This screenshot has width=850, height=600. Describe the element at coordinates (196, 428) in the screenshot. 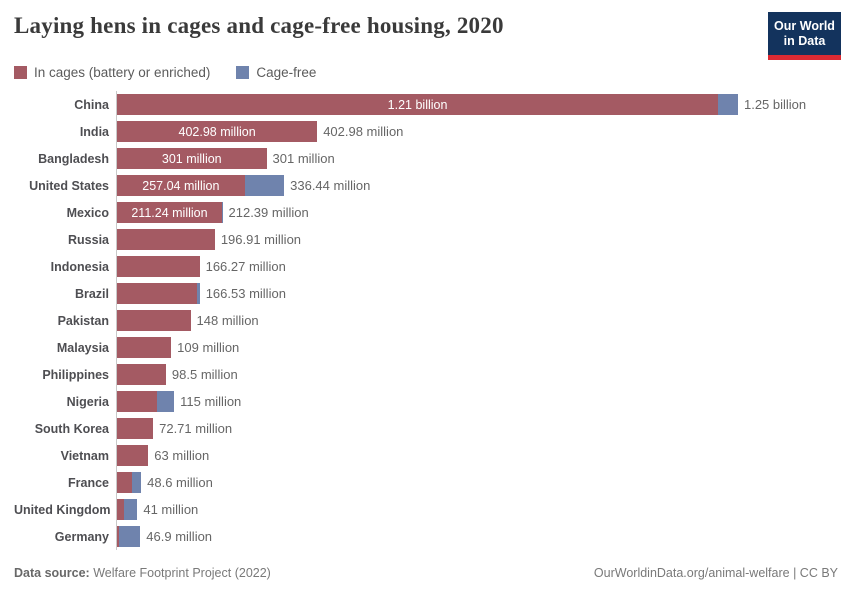

I see `total-value-label: 72.71 million` at that location.